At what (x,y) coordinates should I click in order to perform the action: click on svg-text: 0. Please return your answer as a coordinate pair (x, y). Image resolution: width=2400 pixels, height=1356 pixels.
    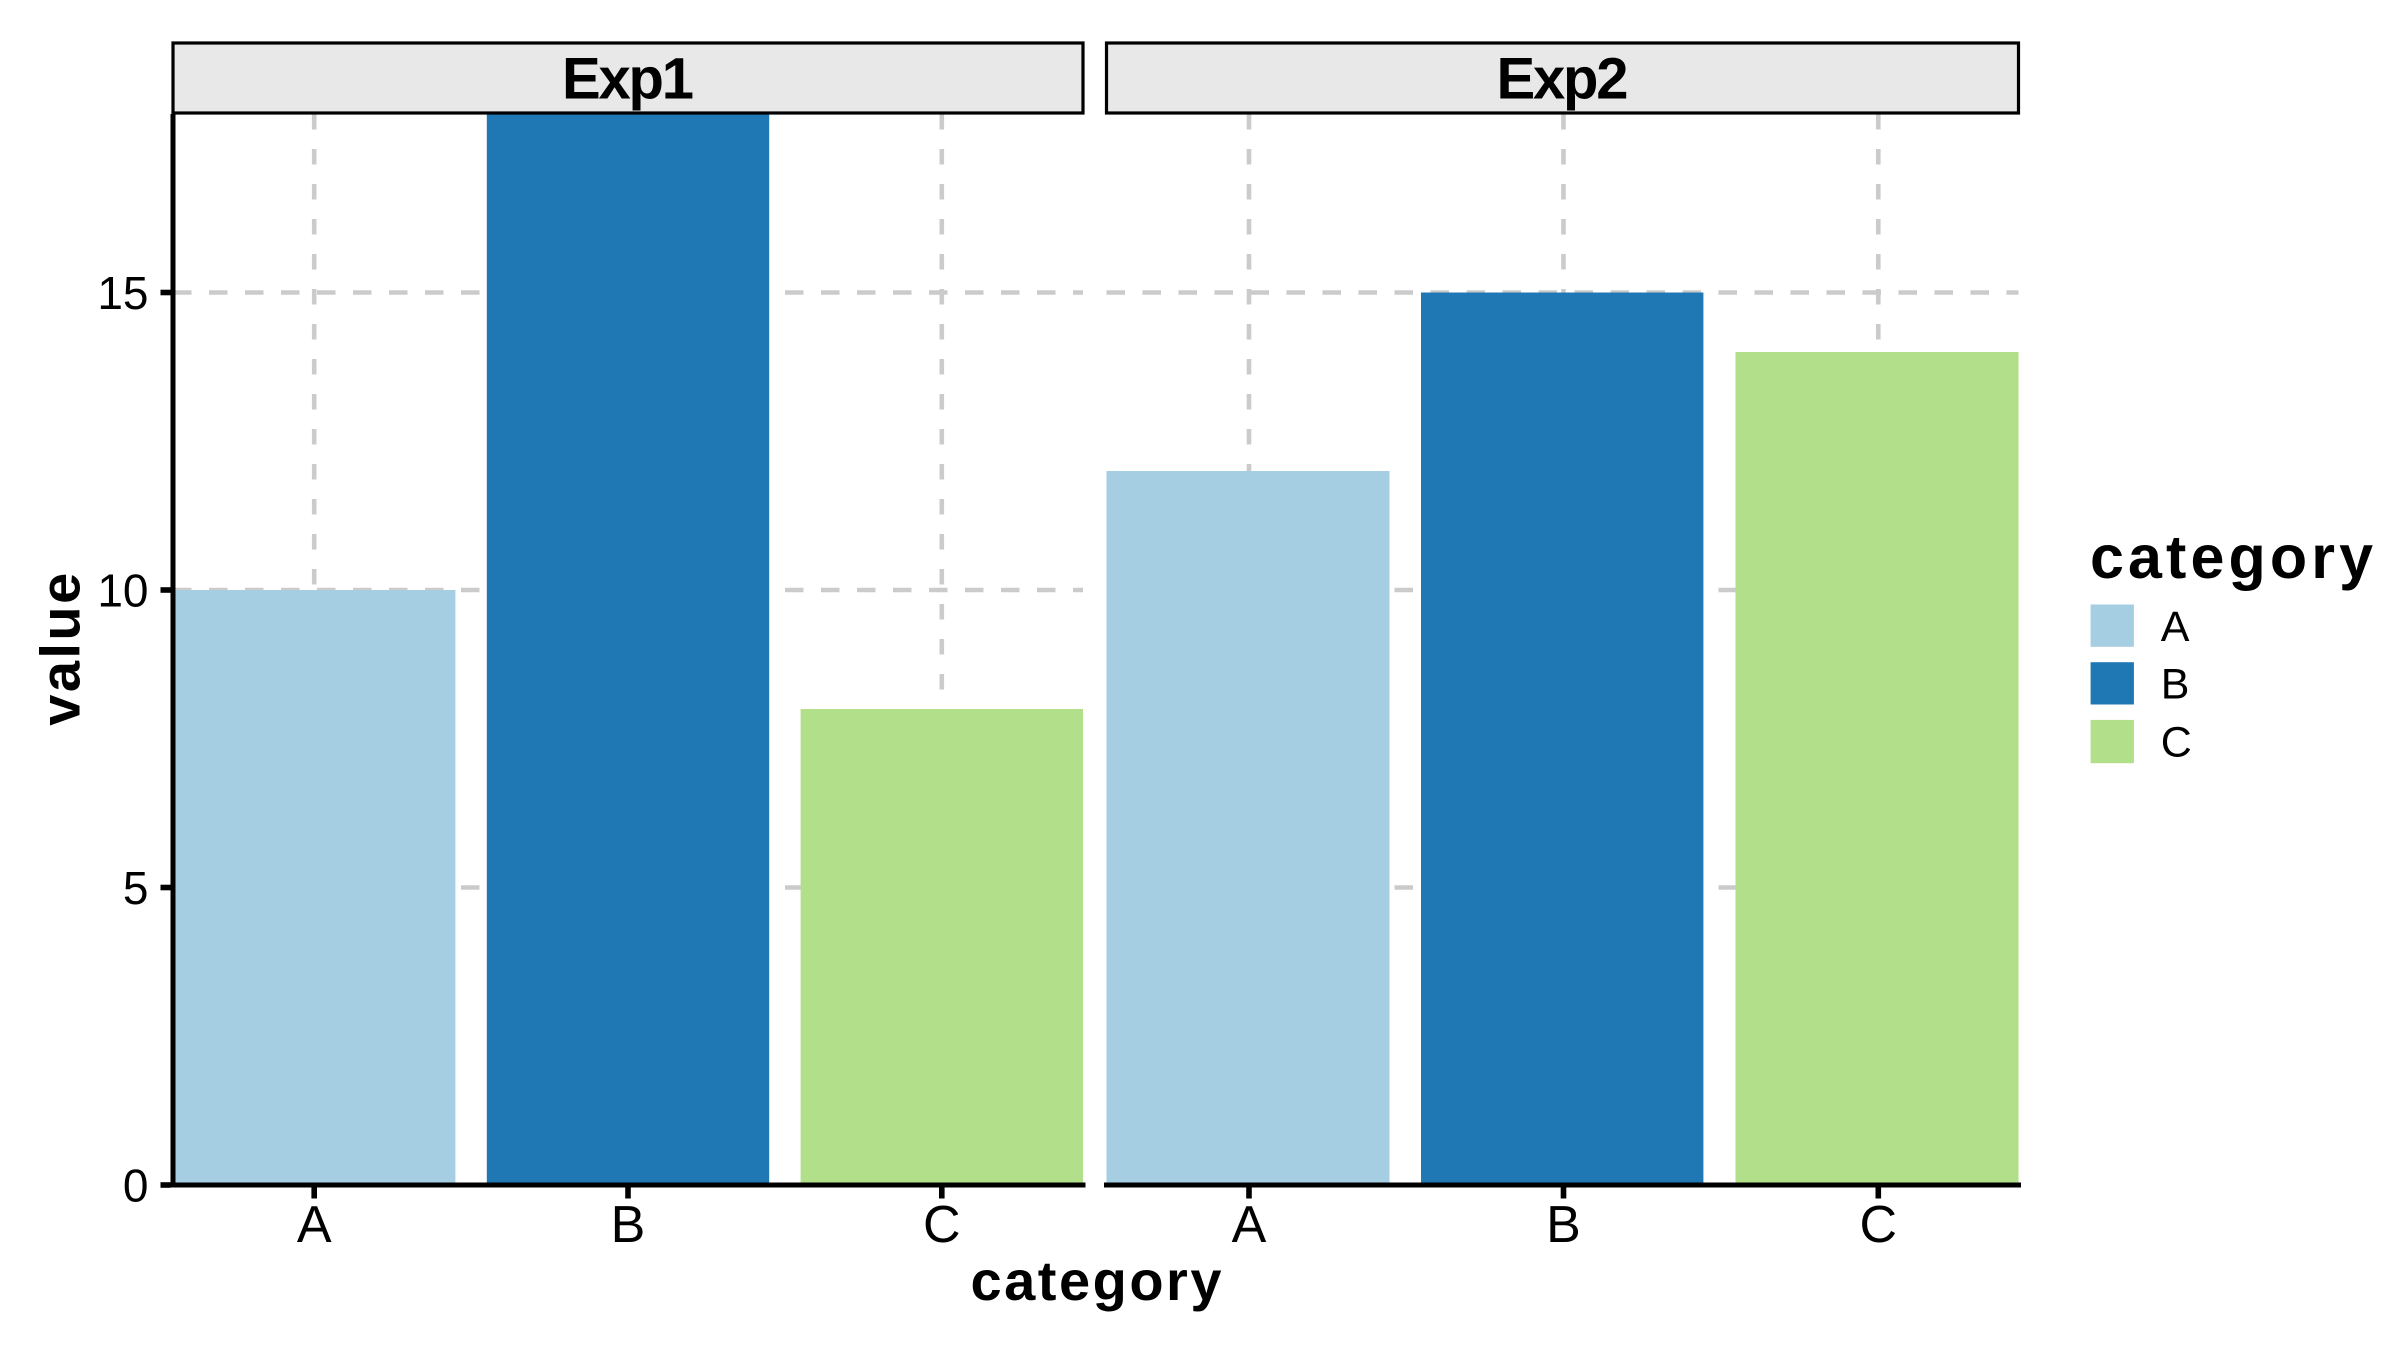
    Looking at the image, I should click on (136, 1186).